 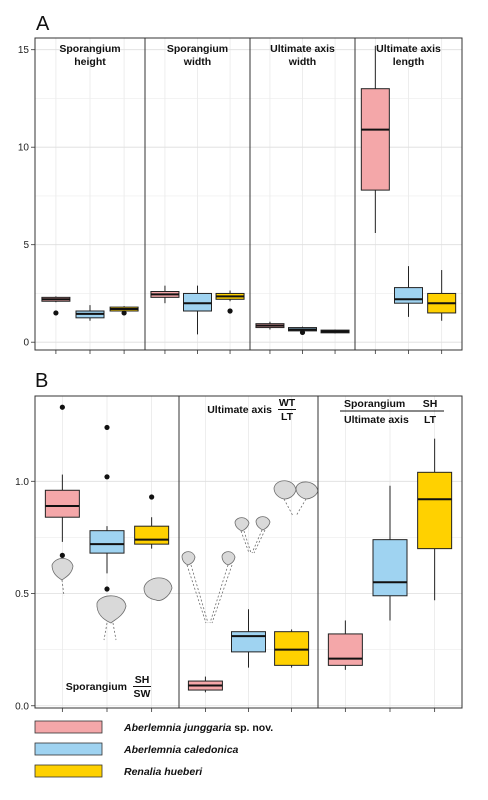 I want to click on panel-b-facet-1-title-numerator: SH, so click(x=142, y=680).